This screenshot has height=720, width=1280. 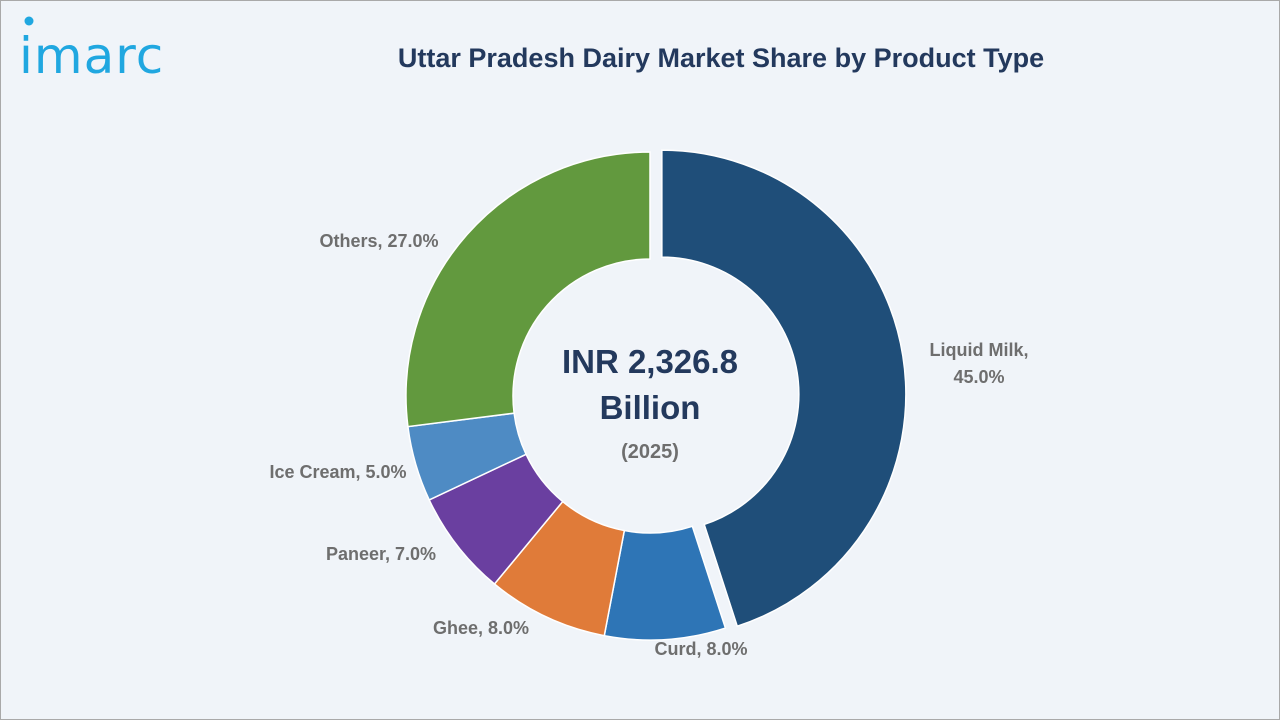 What do you see at coordinates (650, 452) in the screenshot?
I see `center-year: (2025)` at bounding box center [650, 452].